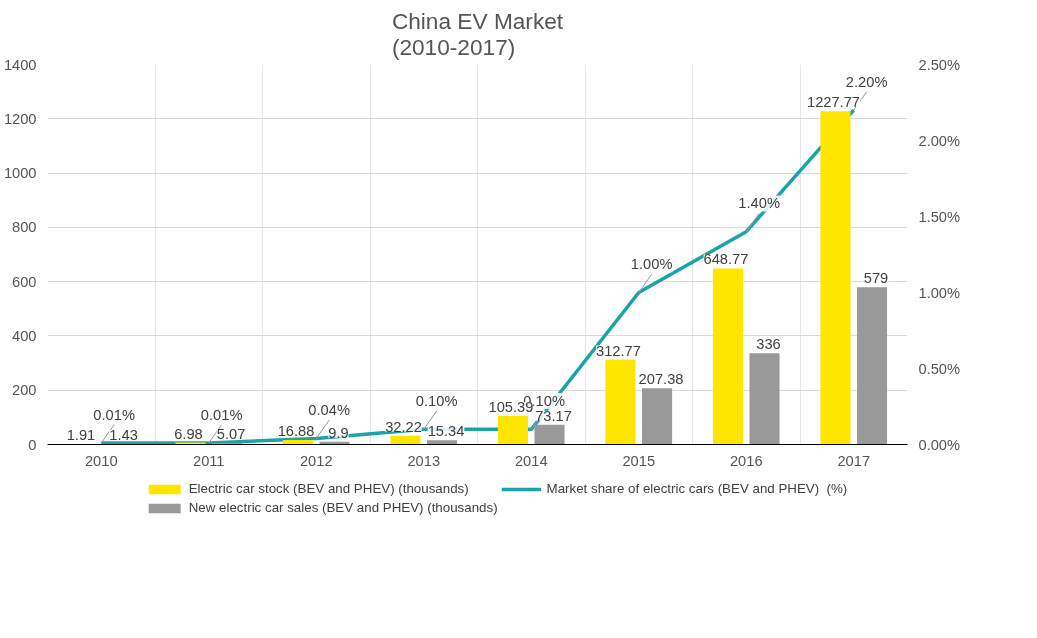 Image resolution: width=1037 pixels, height=638 pixels. What do you see at coordinates (726, 259) in the screenshot?
I see `data-label: 648.77` at bounding box center [726, 259].